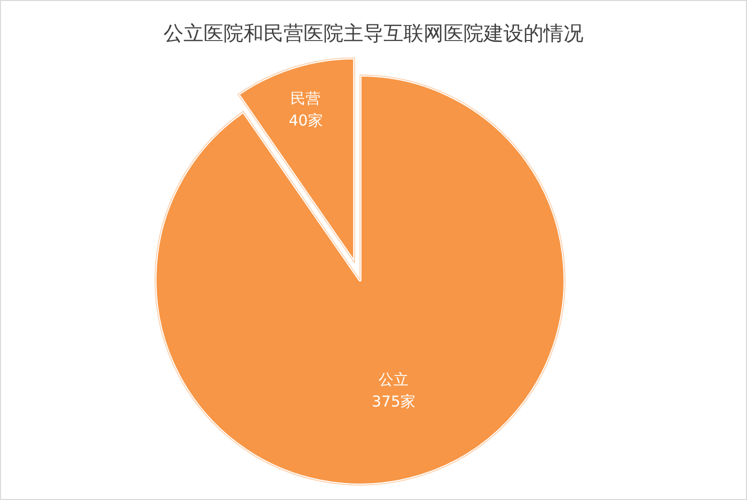 The image size is (747, 500). Describe the element at coordinates (394, 401) in the screenshot. I see `data-label: 375家` at that location.